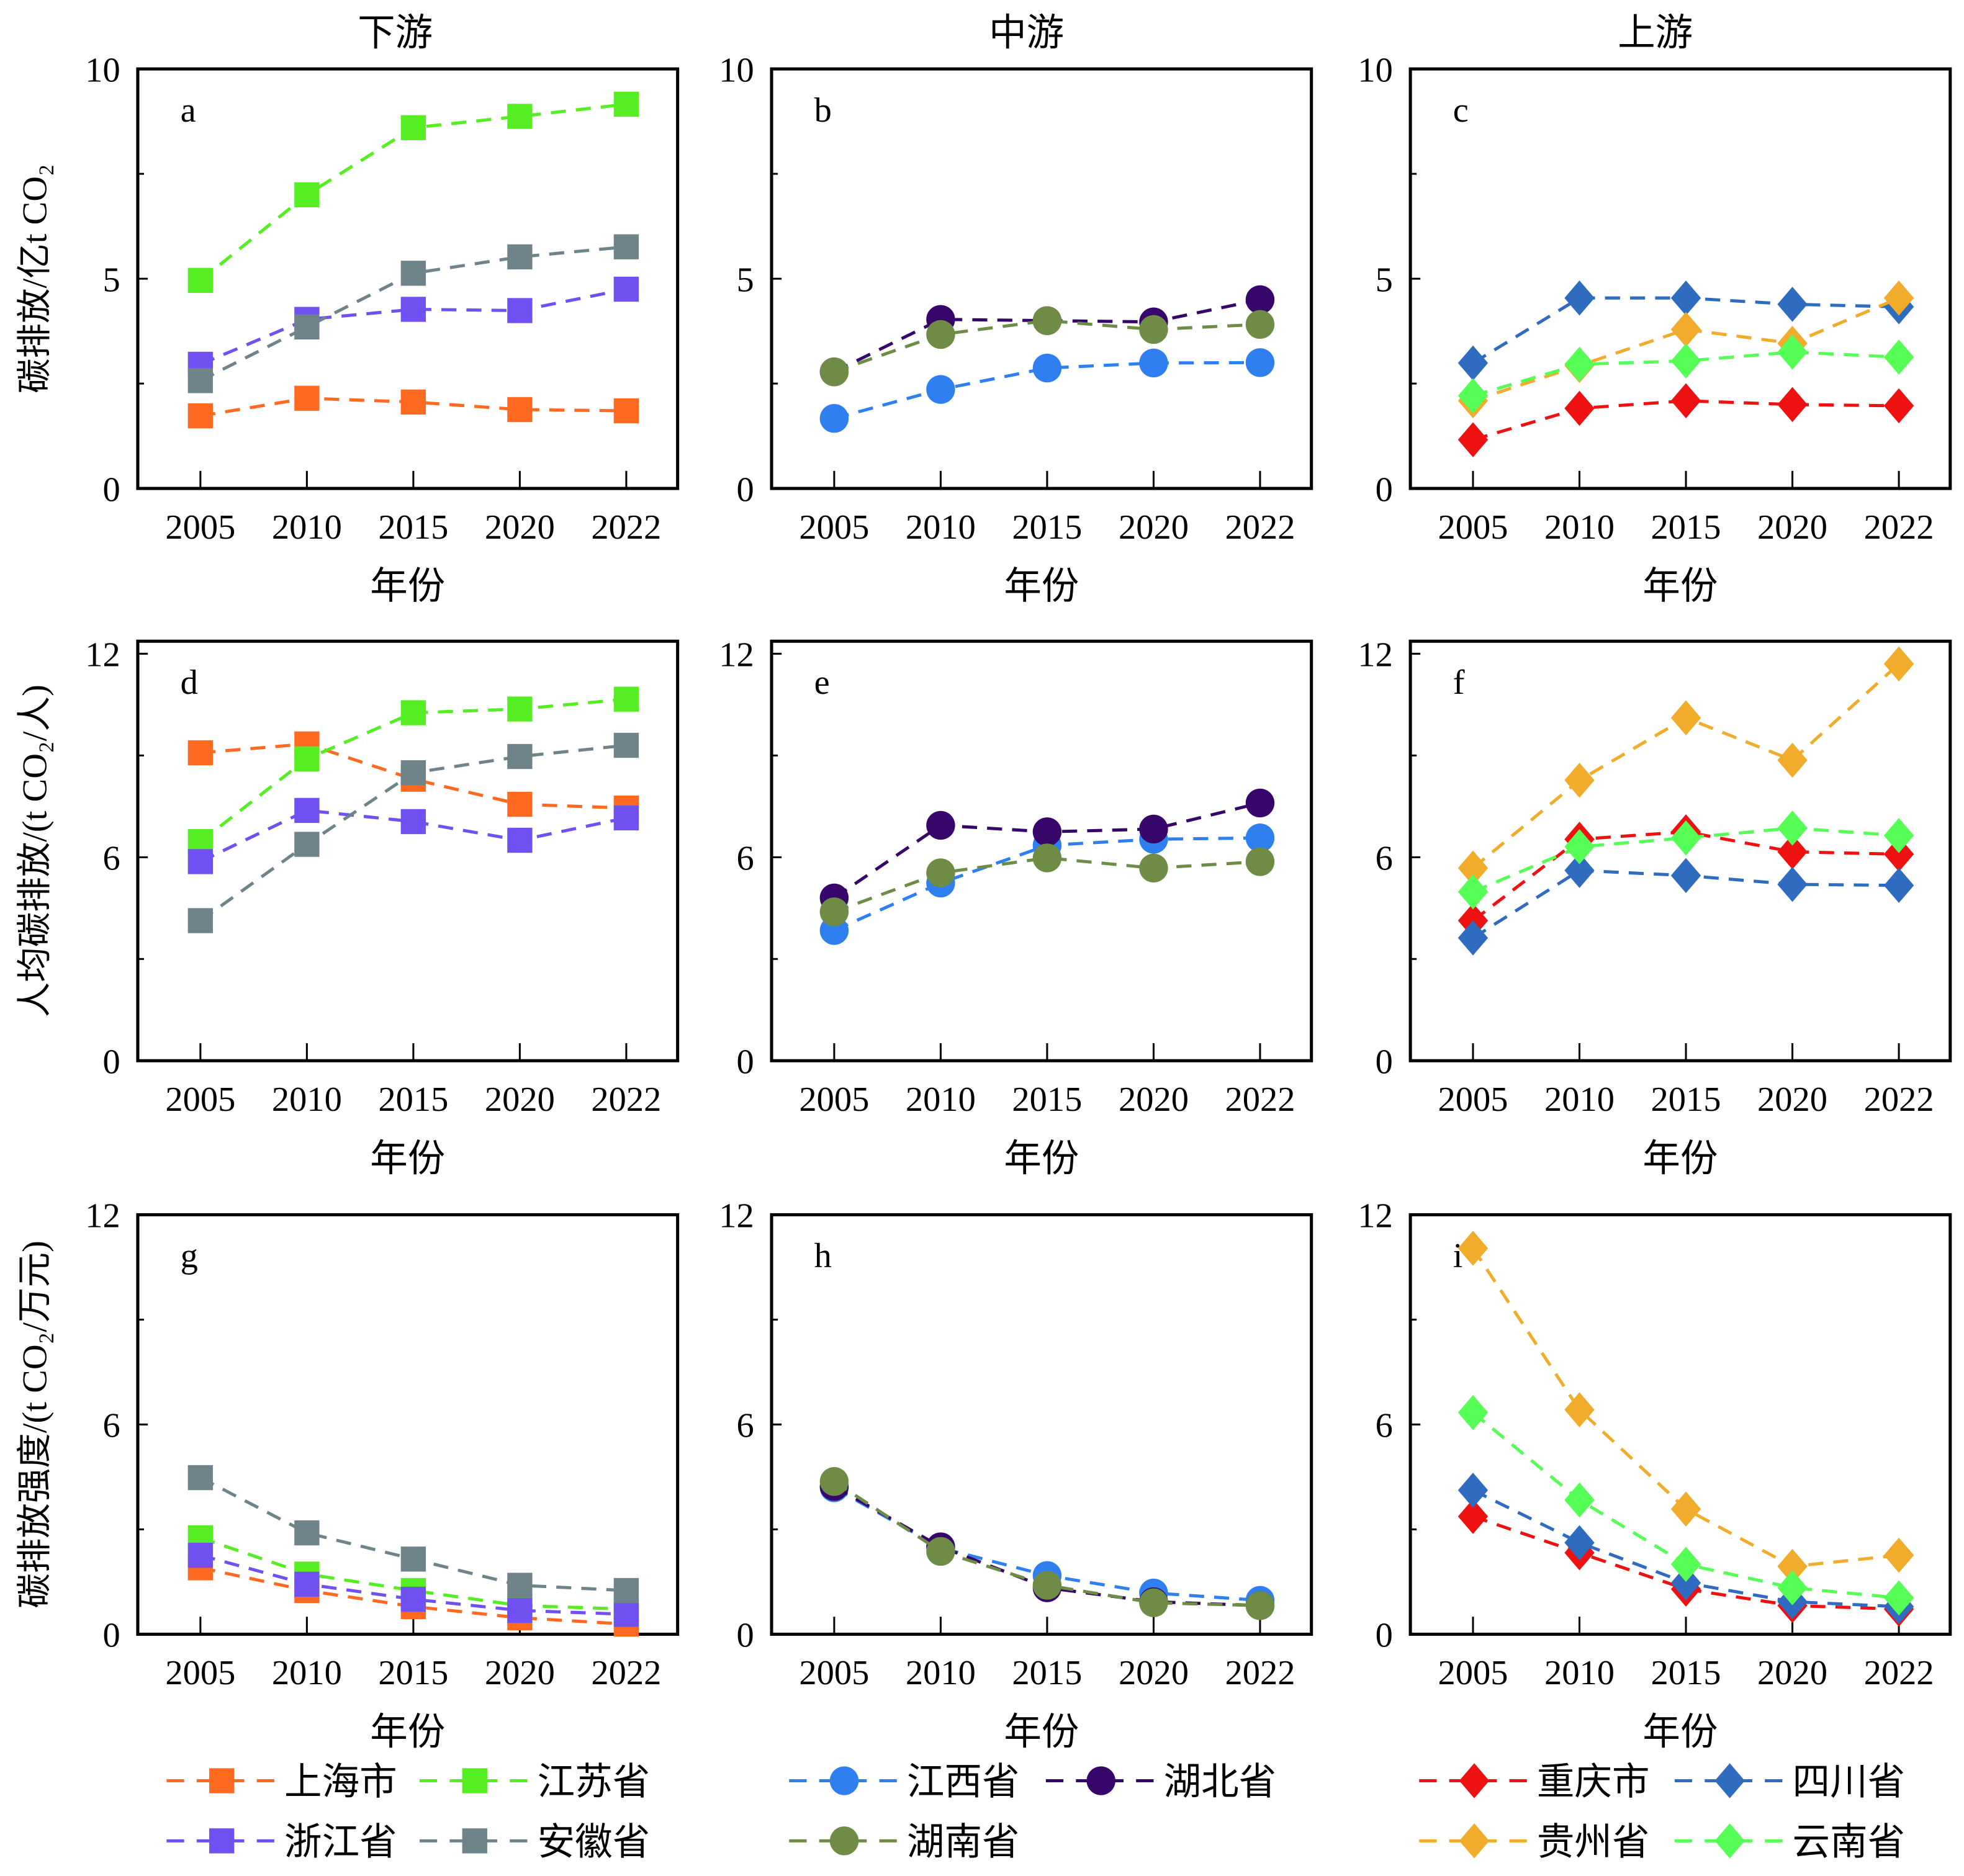  What do you see at coordinates (1160, 1782) in the screenshot?
I see `legend-entry: 湖北省` at bounding box center [1160, 1782].